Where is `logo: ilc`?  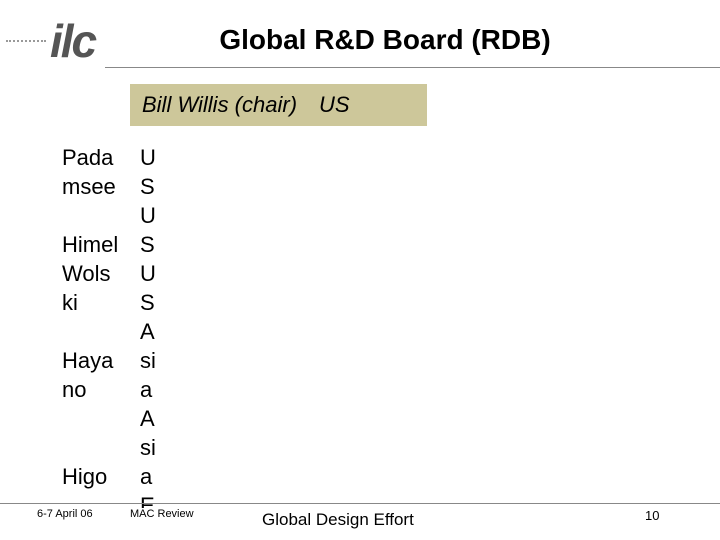 logo: ilc is located at coordinates (73, 41).